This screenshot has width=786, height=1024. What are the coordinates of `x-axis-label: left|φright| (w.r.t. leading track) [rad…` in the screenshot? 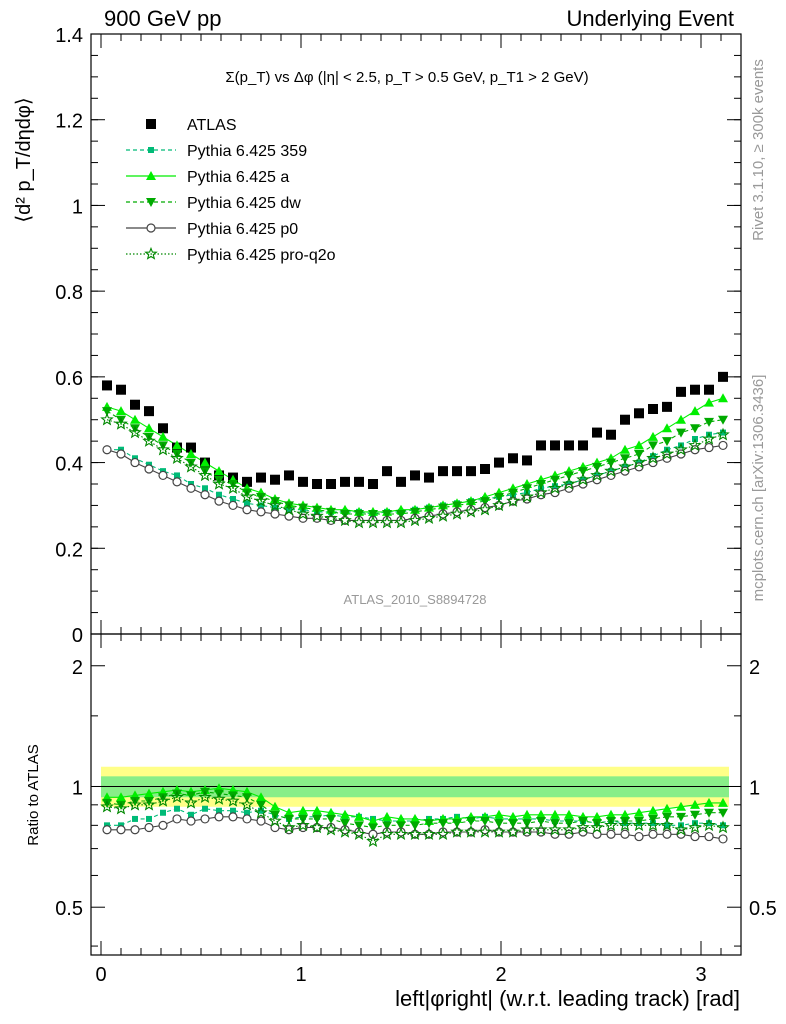 It's located at (567, 998).